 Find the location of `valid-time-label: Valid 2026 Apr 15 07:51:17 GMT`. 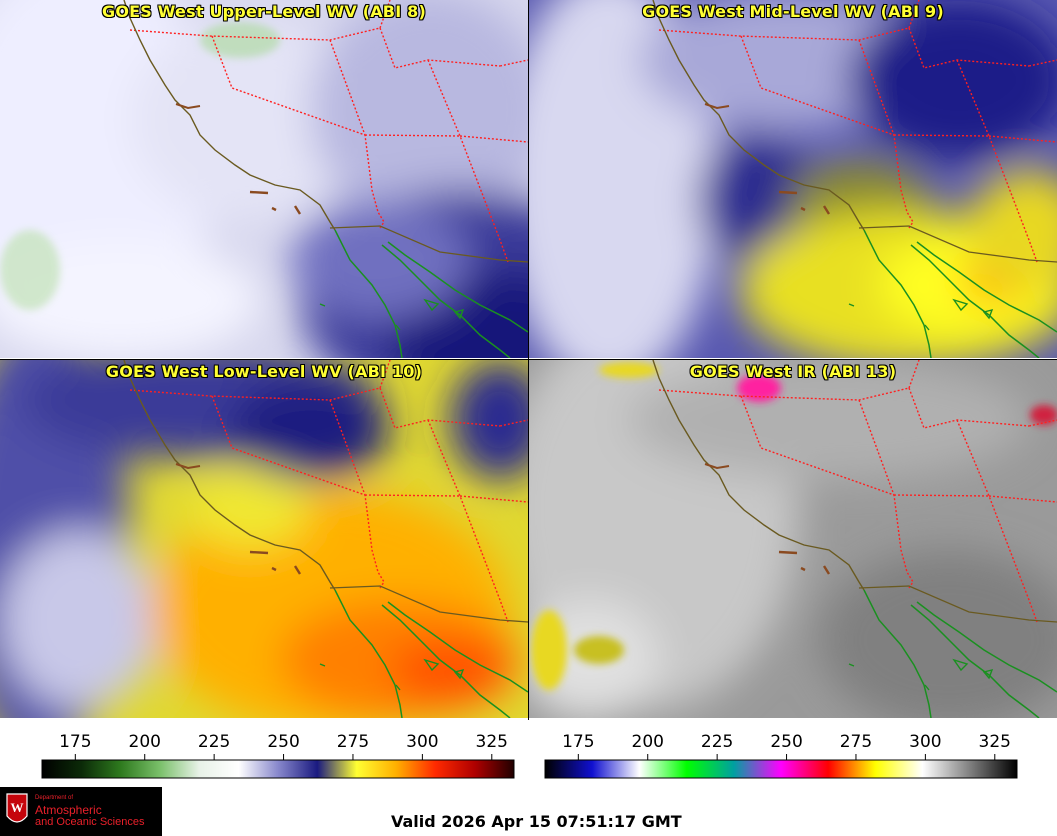

valid-time-label: Valid 2026 Apr 15 07:51:17 GMT is located at coordinates (536, 821).